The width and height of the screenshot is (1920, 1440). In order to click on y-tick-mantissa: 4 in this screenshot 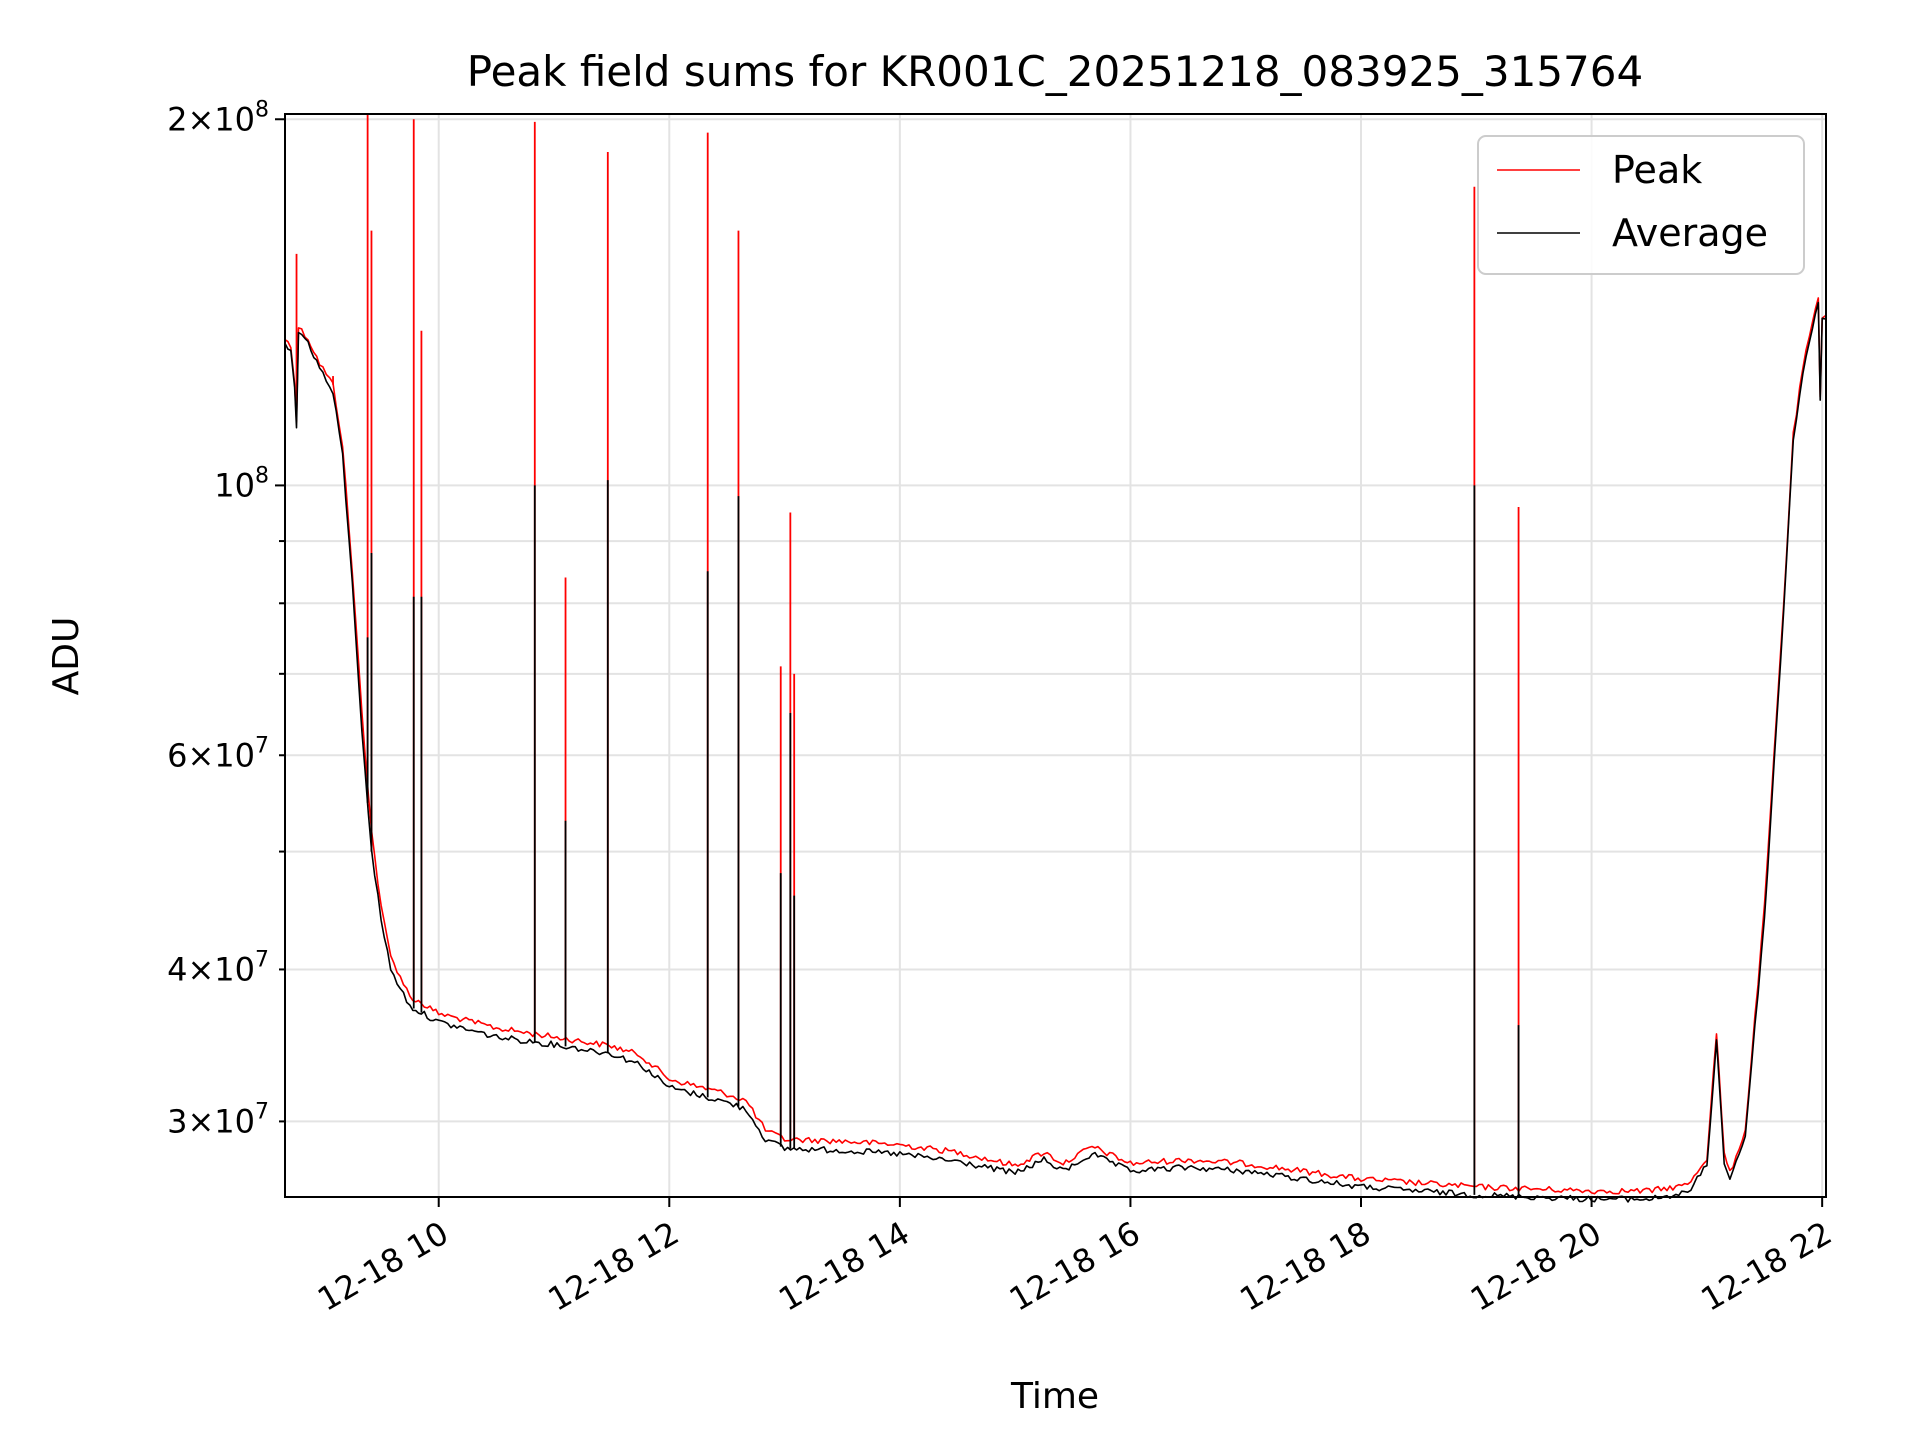, I will do `click(177, 969)`.